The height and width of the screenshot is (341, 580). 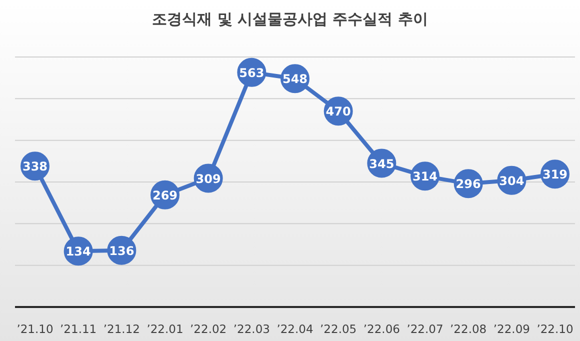 I want to click on data-label: 136, so click(x=121, y=251).